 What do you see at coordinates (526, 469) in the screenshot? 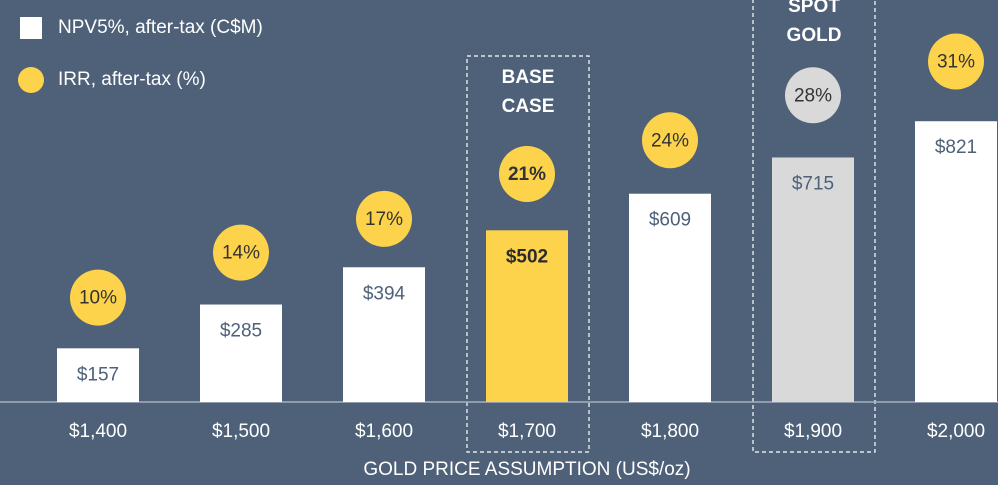
I see `x-axis-title: GOLD PRICE ASSUMPTION (US$/oz)` at bounding box center [526, 469].